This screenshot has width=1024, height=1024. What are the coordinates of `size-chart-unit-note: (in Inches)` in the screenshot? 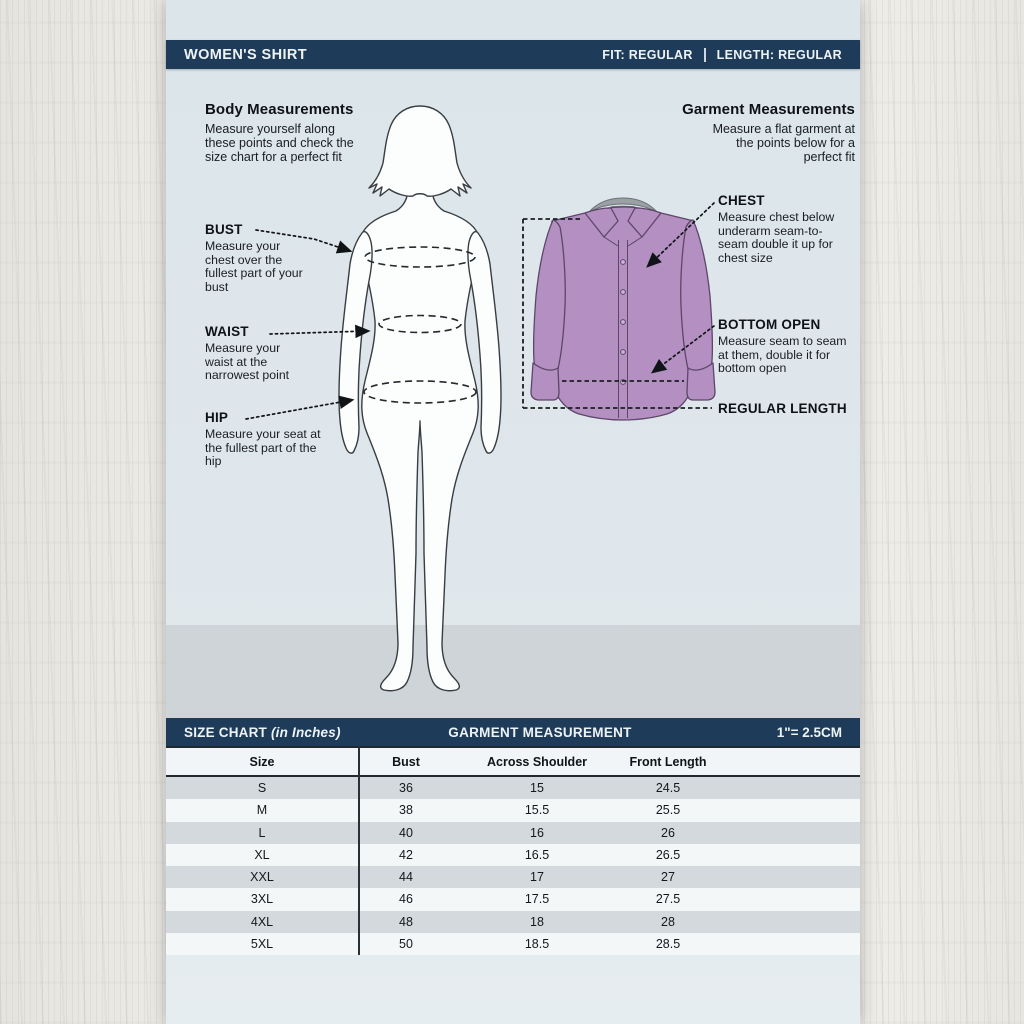 It's located at (305, 732).